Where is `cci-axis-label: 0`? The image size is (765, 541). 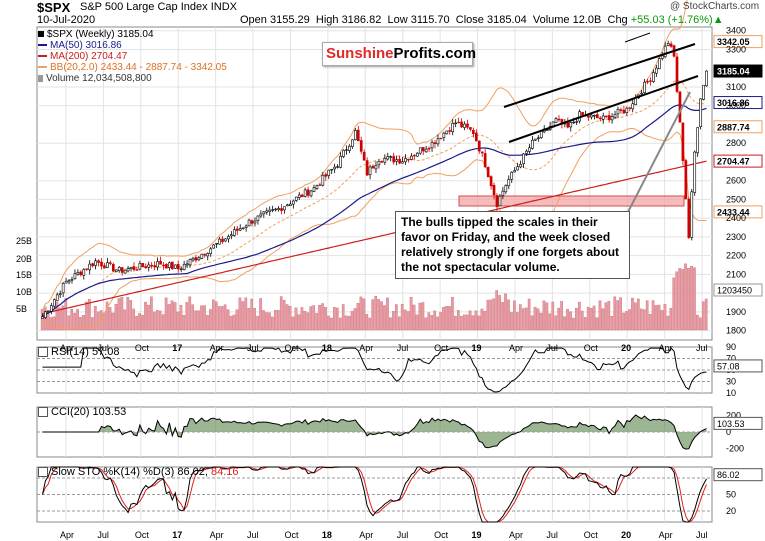 cci-axis-label: 0 is located at coordinates (728, 432).